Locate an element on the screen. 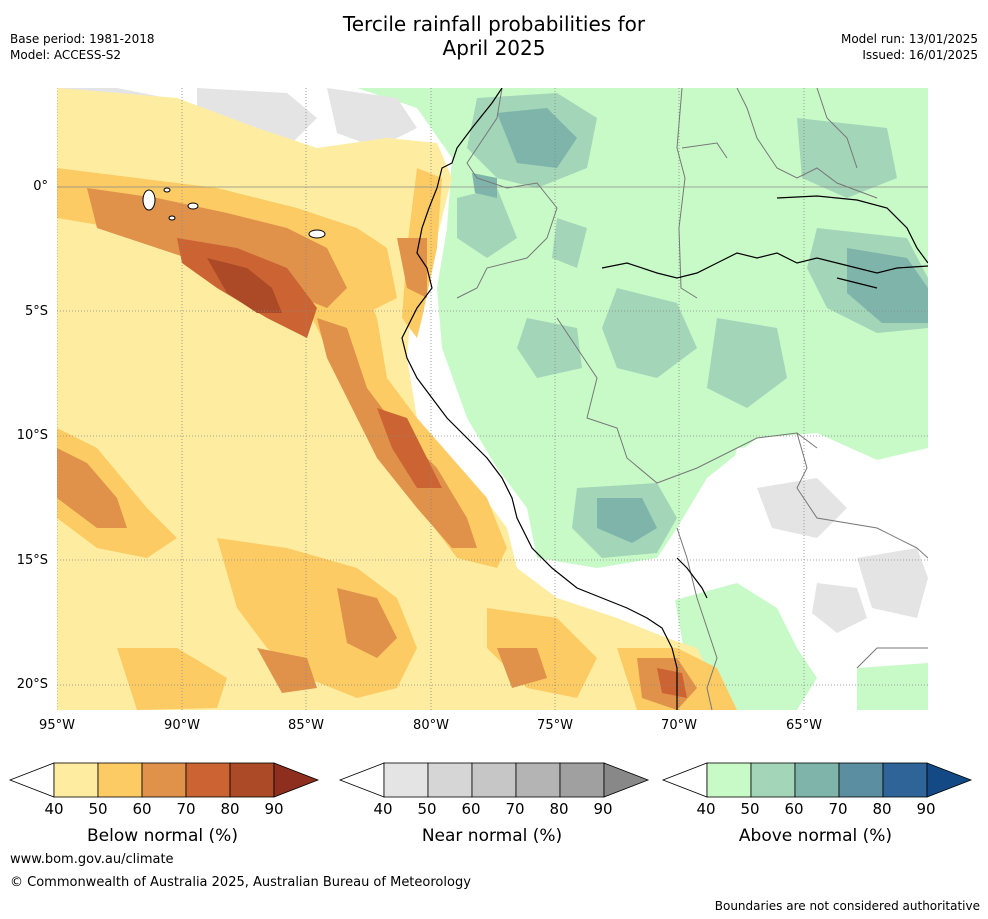 The image size is (988, 919). colorbar-below-upper-extend is located at coordinates (296, 780).